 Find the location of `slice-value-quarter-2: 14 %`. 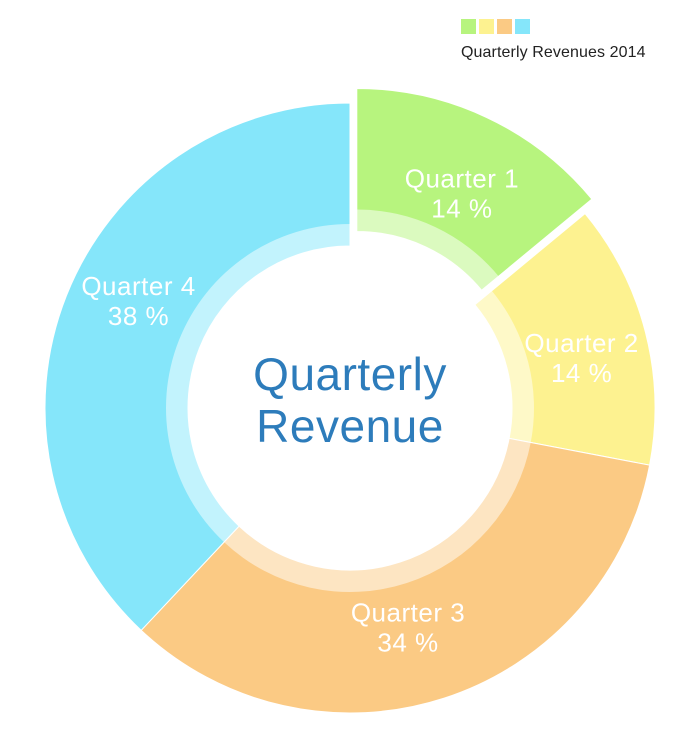

slice-value-quarter-2: 14 % is located at coordinates (581, 373).